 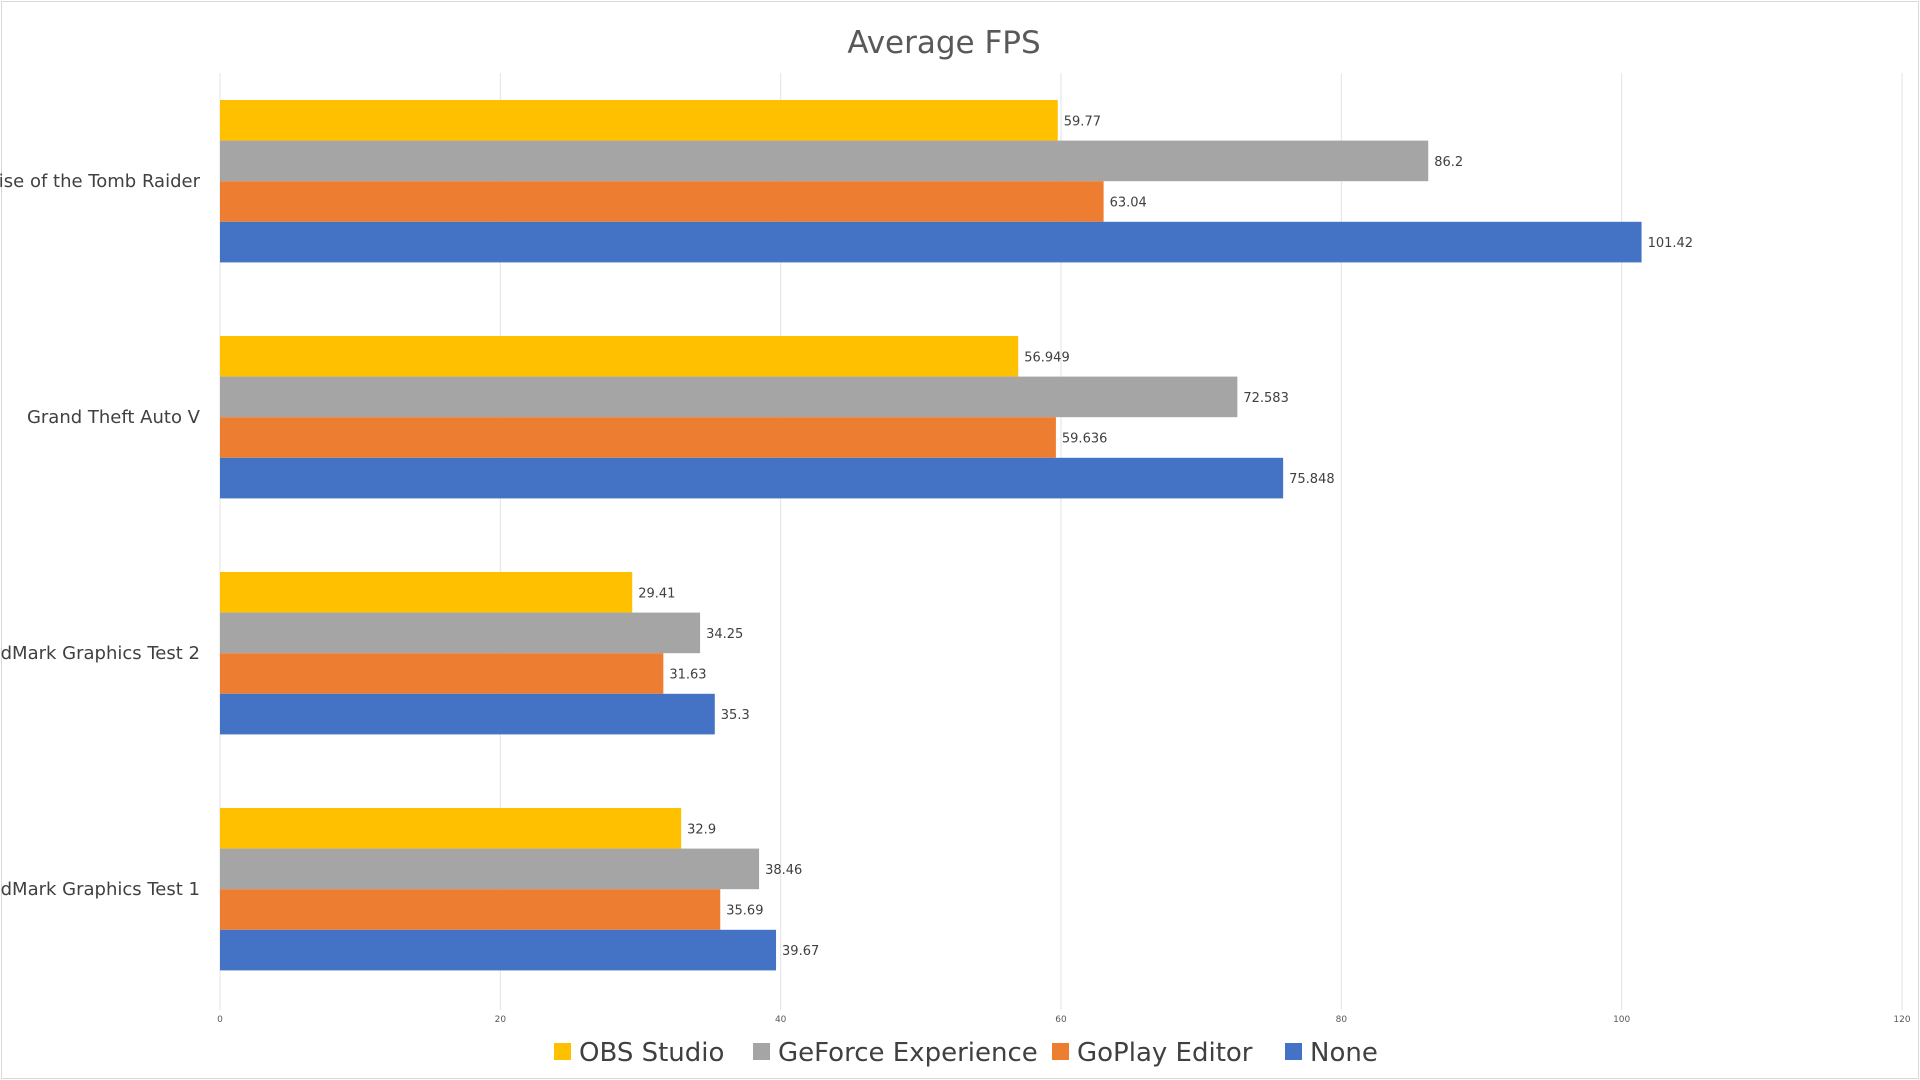 I want to click on bar-goplay-editor-grand-theft-auto-v, so click(x=638, y=437).